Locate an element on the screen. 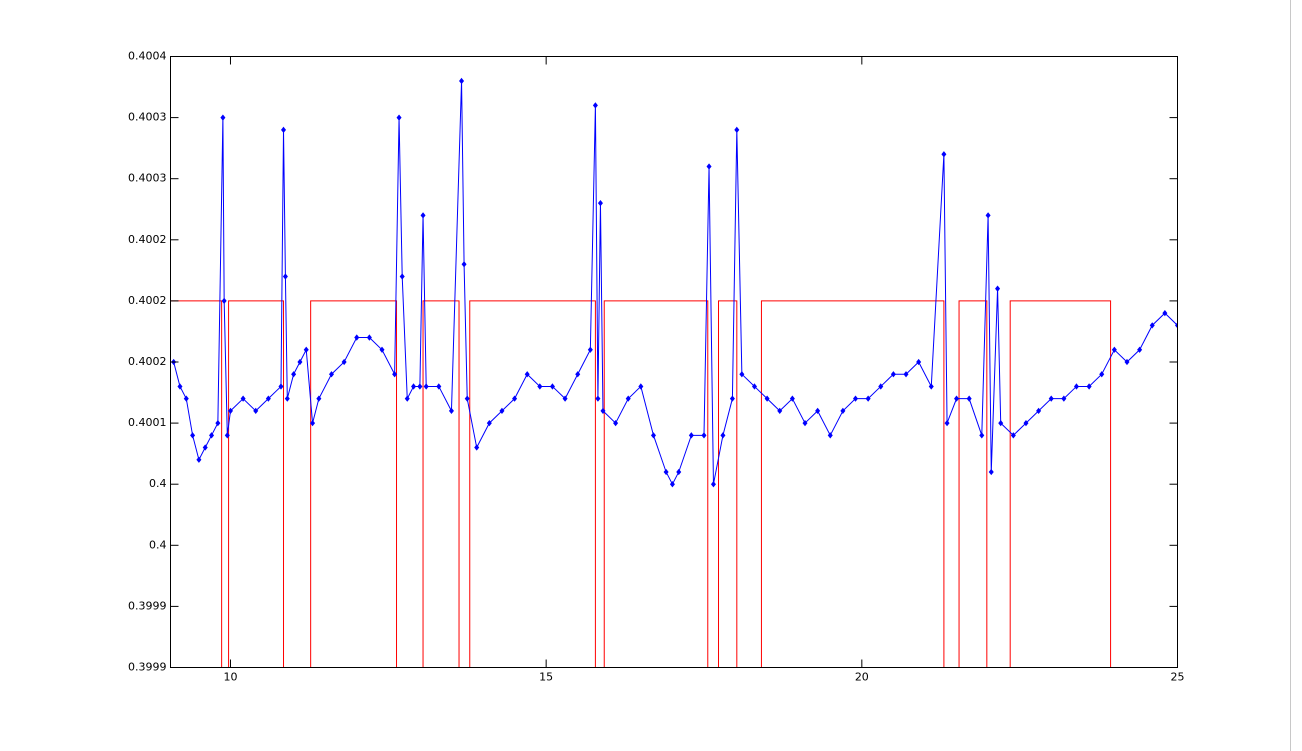  y-tick-label: 0.4004 is located at coordinates (147, 56).